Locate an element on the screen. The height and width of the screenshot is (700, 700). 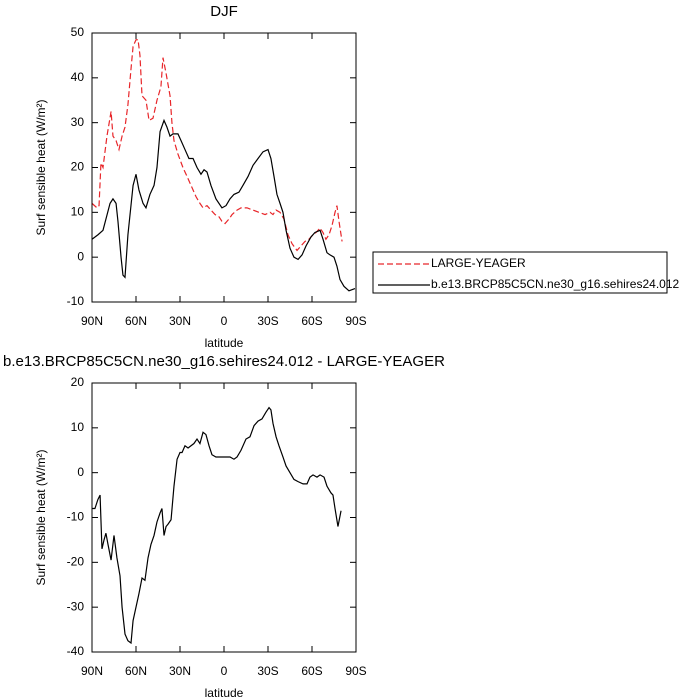
y-tick-label: 40 is located at coordinates (78, 77).